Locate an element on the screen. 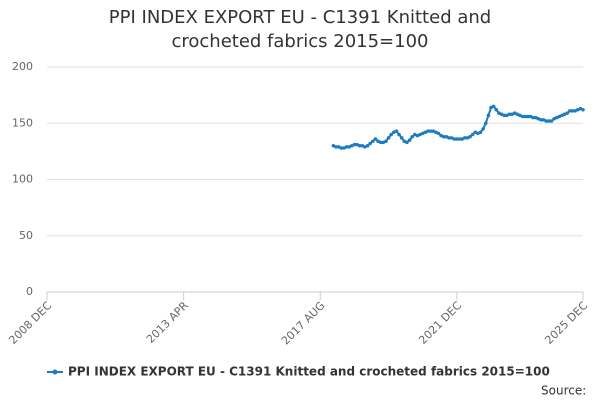 The image size is (600, 400). x-tick-label: 2008 DEC is located at coordinates (30, 323).